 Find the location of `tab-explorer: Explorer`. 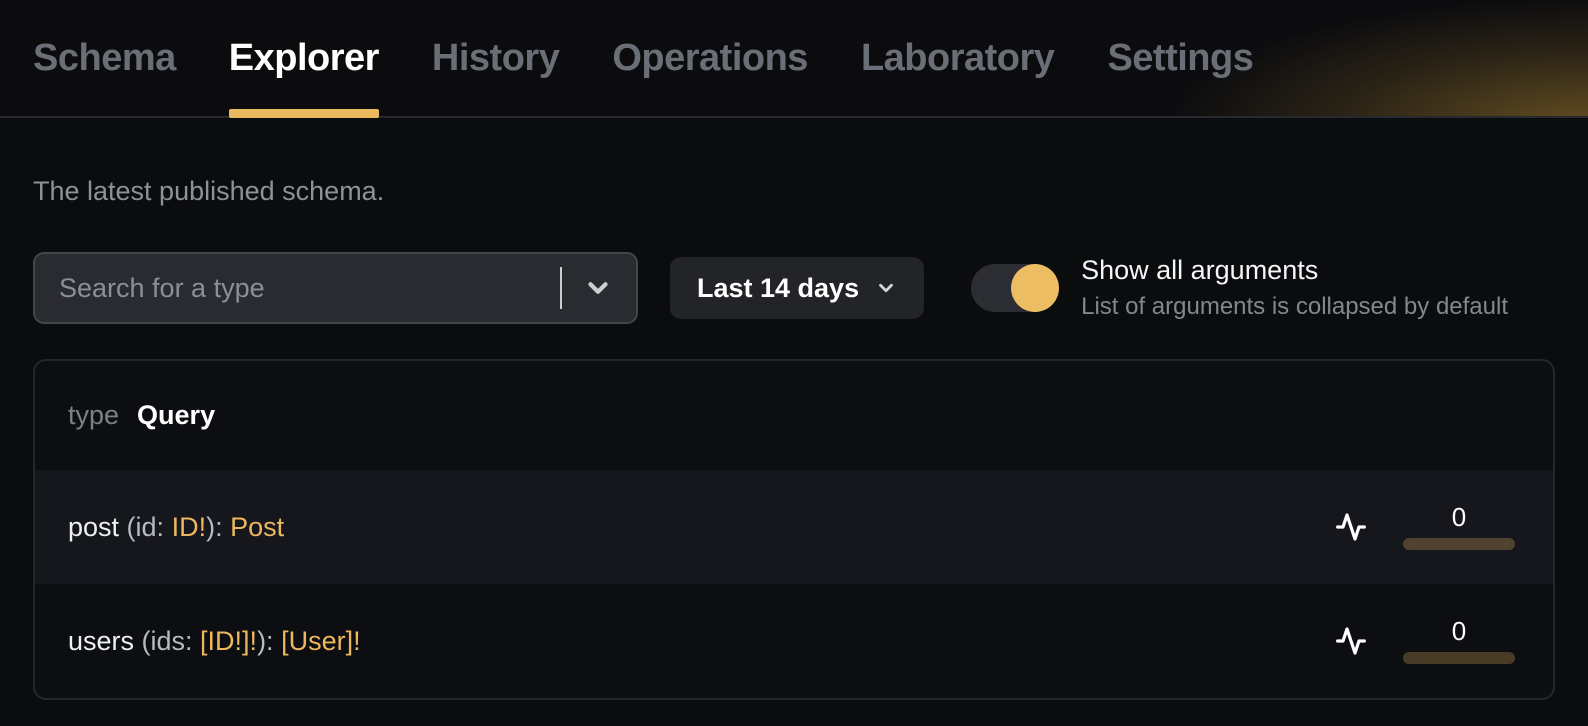

tab-explorer: Explorer is located at coordinates (304, 59).